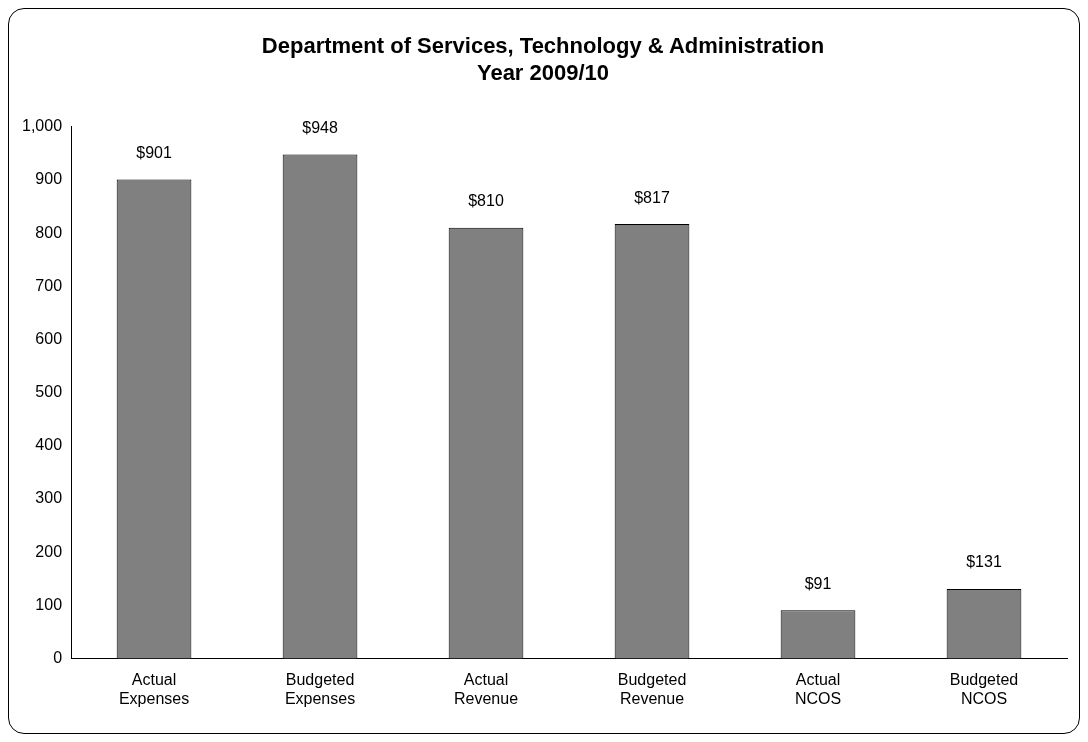  Describe the element at coordinates (49, 232) in the screenshot. I see `y-tick-label: 800` at that location.